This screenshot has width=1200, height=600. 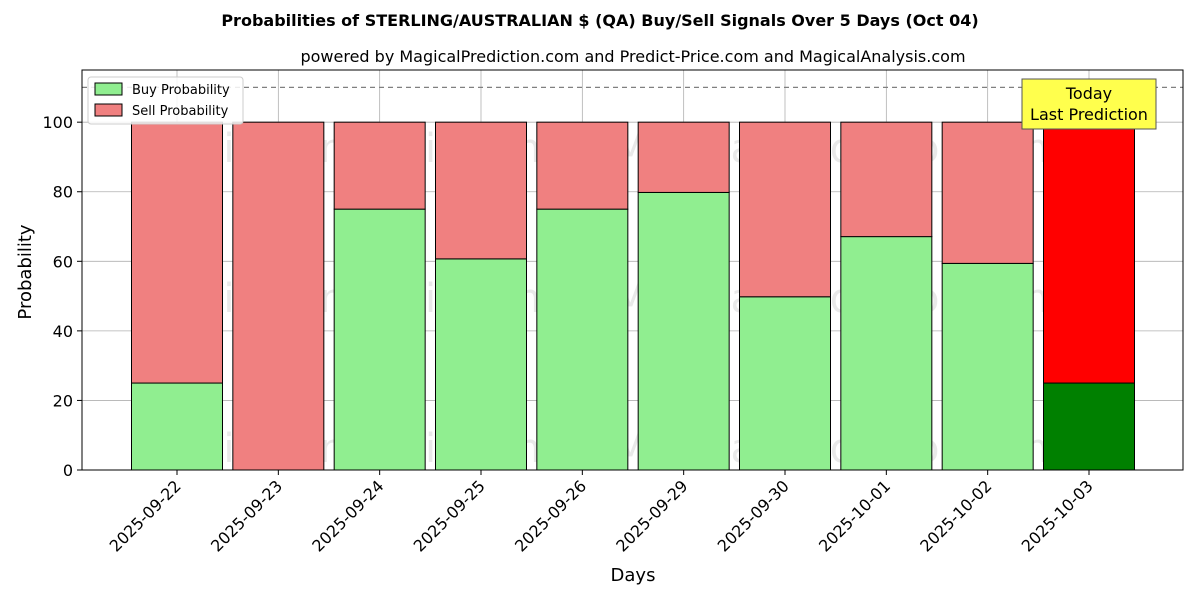 What do you see at coordinates (1088, 93) in the screenshot?
I see `annotation-line: Today` at bounding box center [1088, 93].